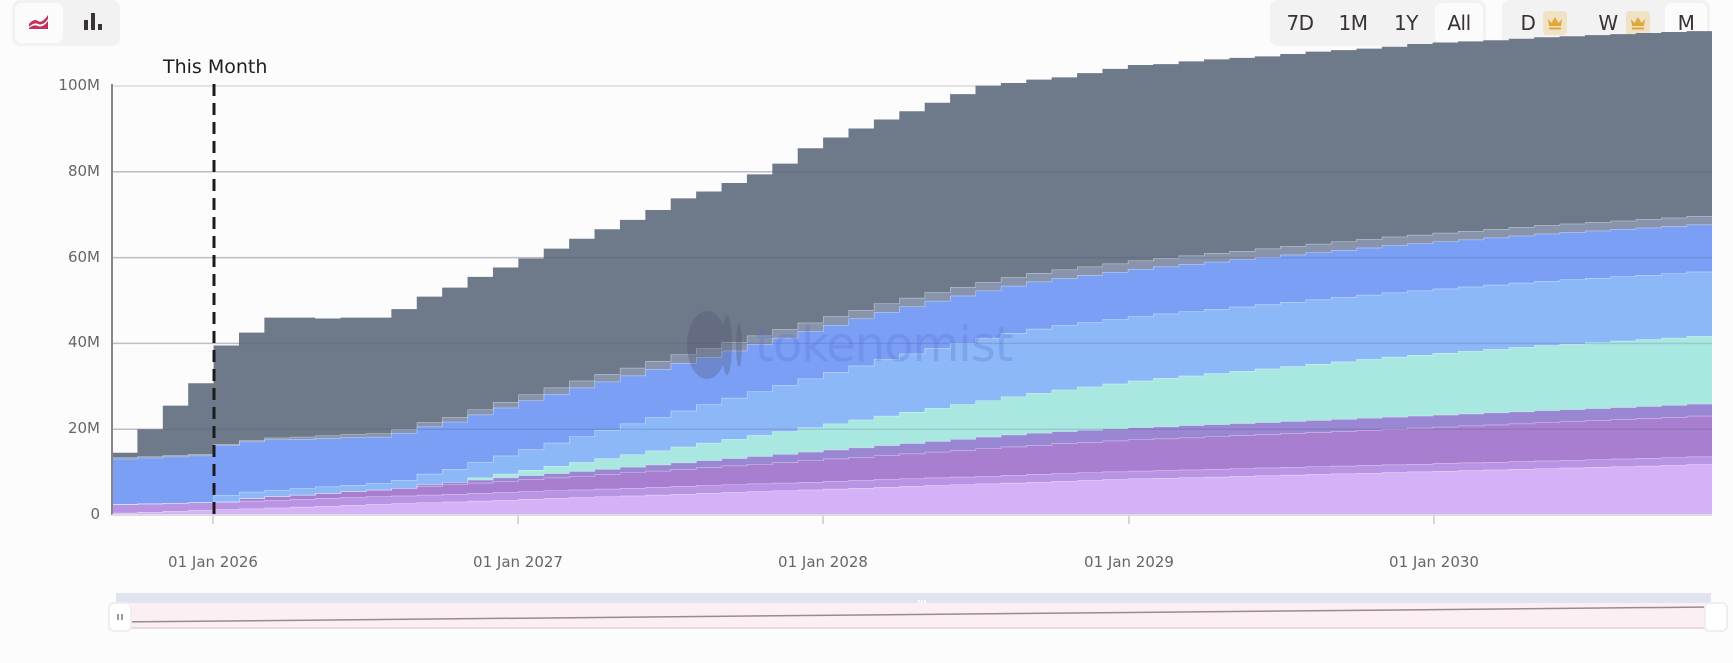 This screenshot has height=663, width=1733. Describe the element at coordinates (83, 342) in the screenshot. I see `y-tick-label: 40M` at that location.